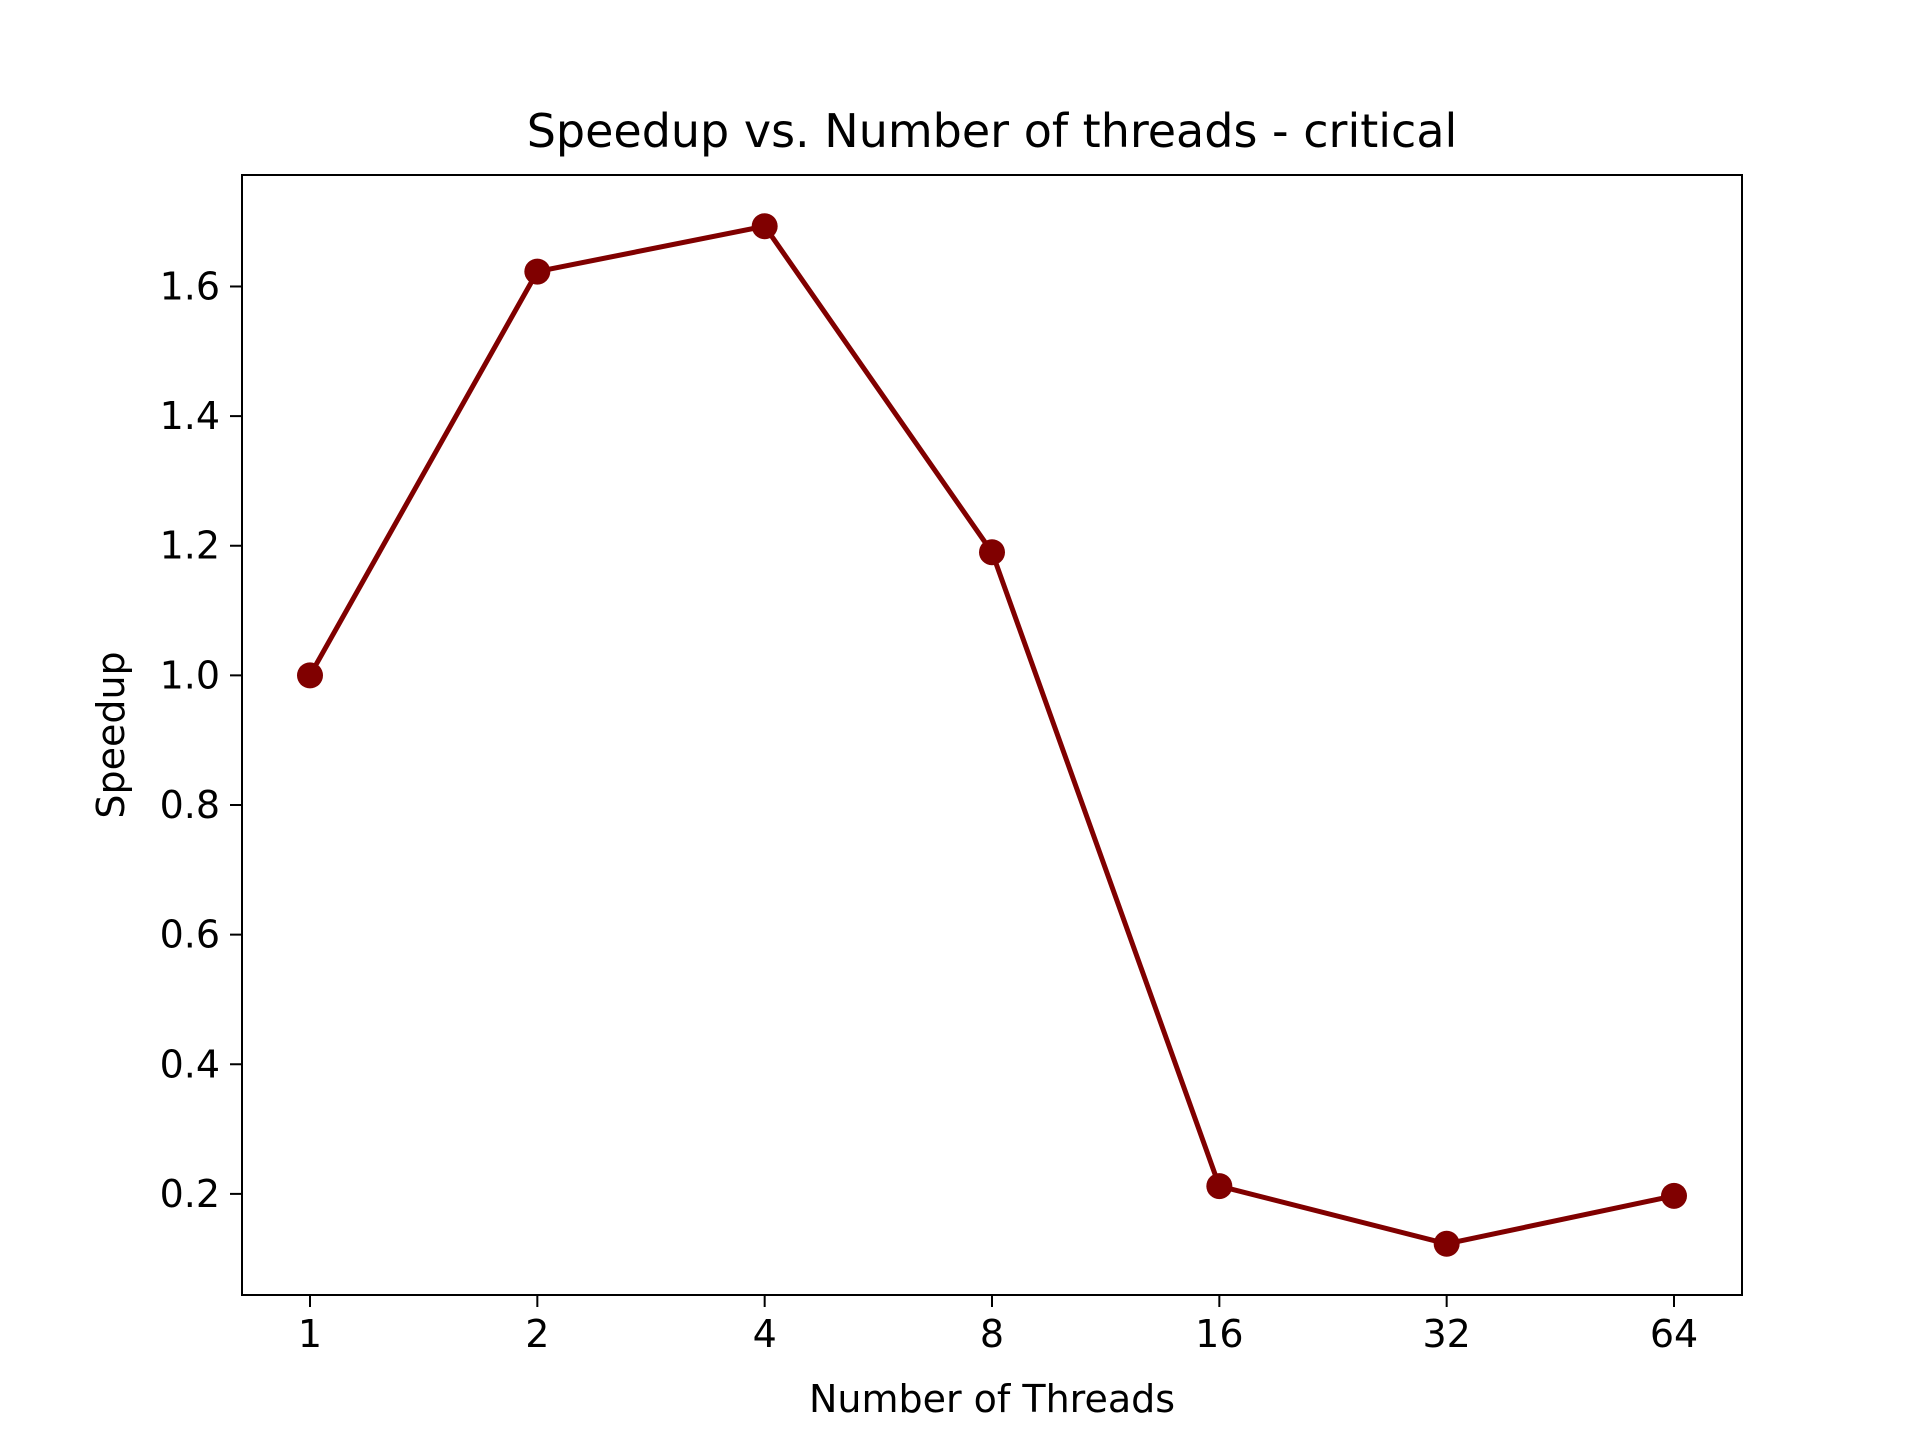 The height and width of the screenshot is (1440, 1920). I want to click on y-tick-label: 1.4, so click(190, 416).